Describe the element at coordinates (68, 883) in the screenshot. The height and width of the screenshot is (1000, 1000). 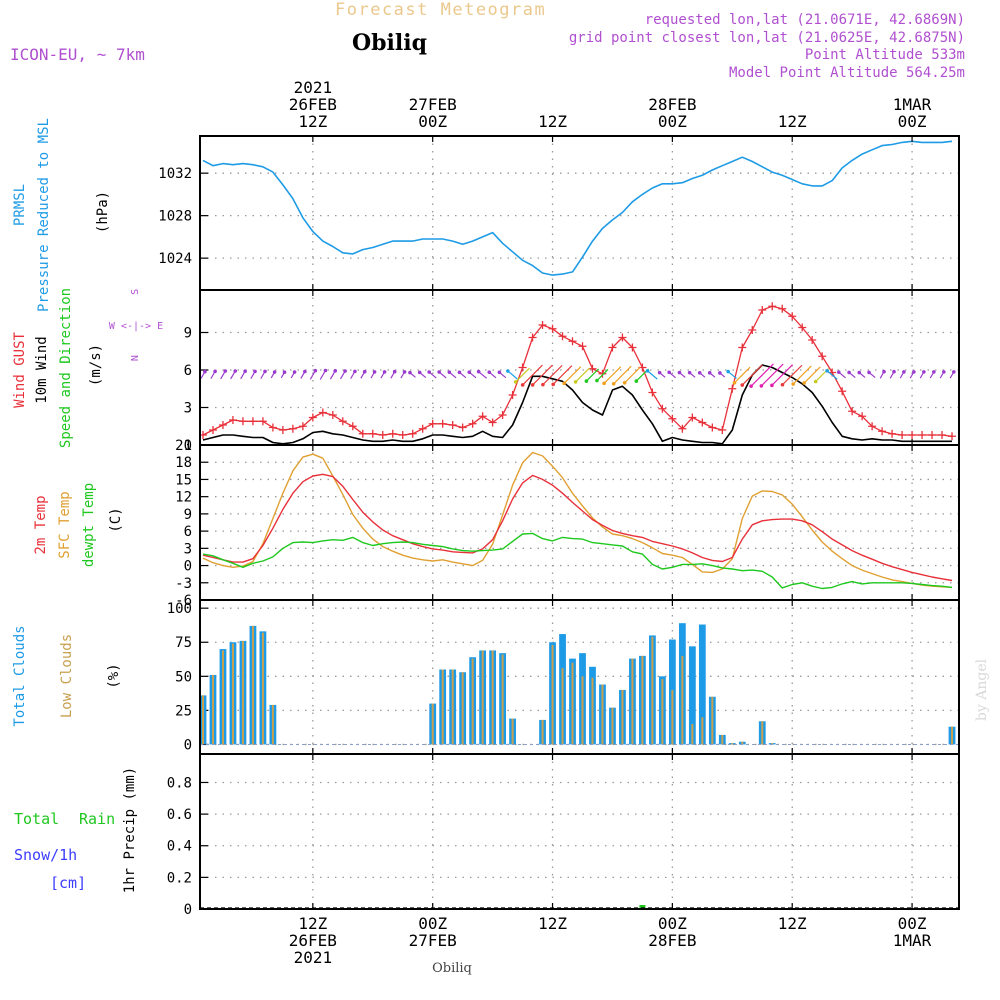
I see `snow-unit: [cm]` at that location.